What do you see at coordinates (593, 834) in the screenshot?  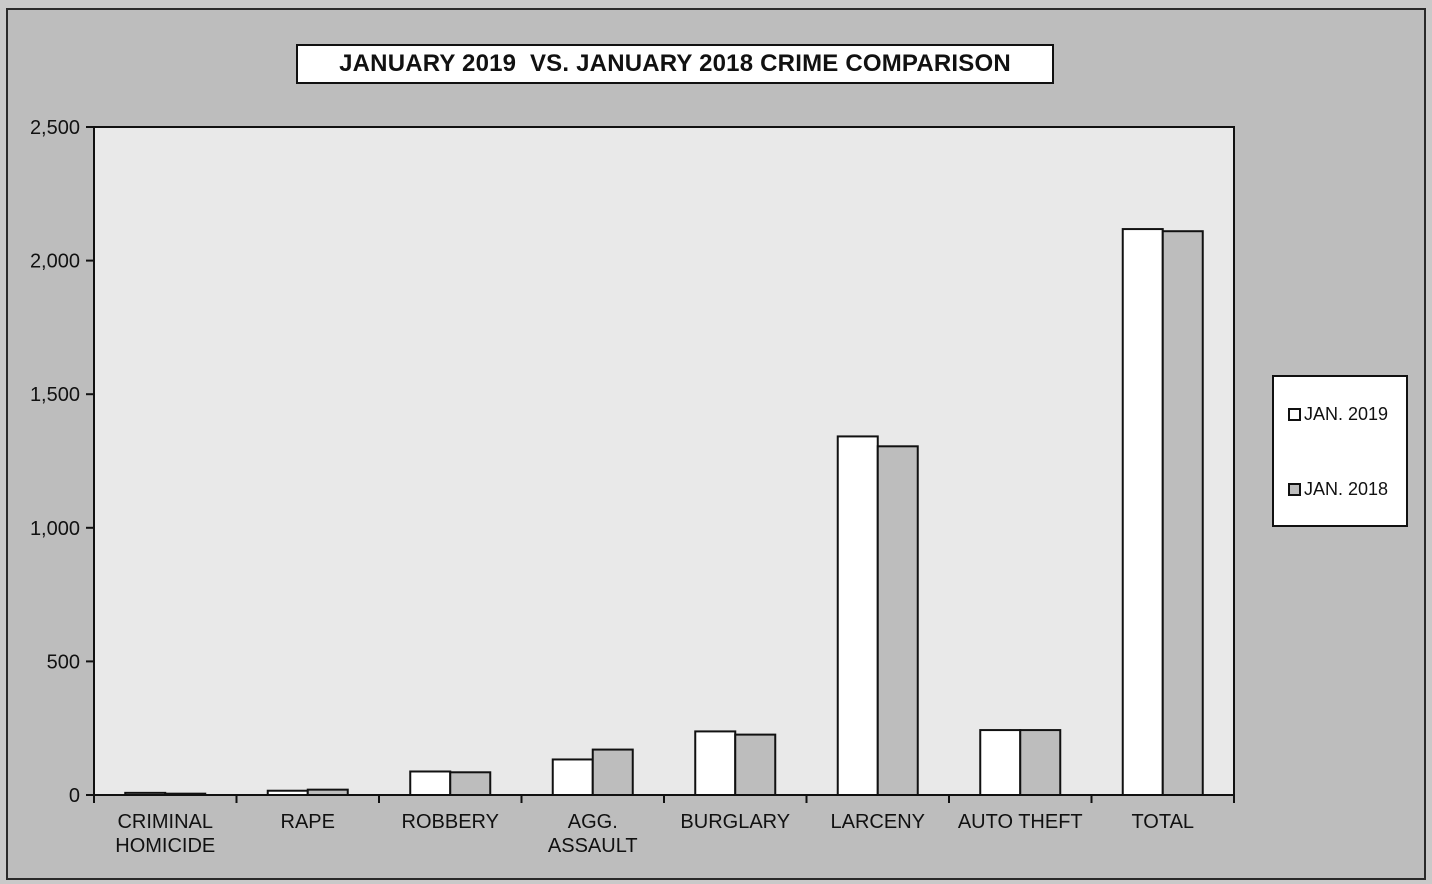 I see `x-tick-label: AGG. ASSAULT` at bounding box center [593, 834].